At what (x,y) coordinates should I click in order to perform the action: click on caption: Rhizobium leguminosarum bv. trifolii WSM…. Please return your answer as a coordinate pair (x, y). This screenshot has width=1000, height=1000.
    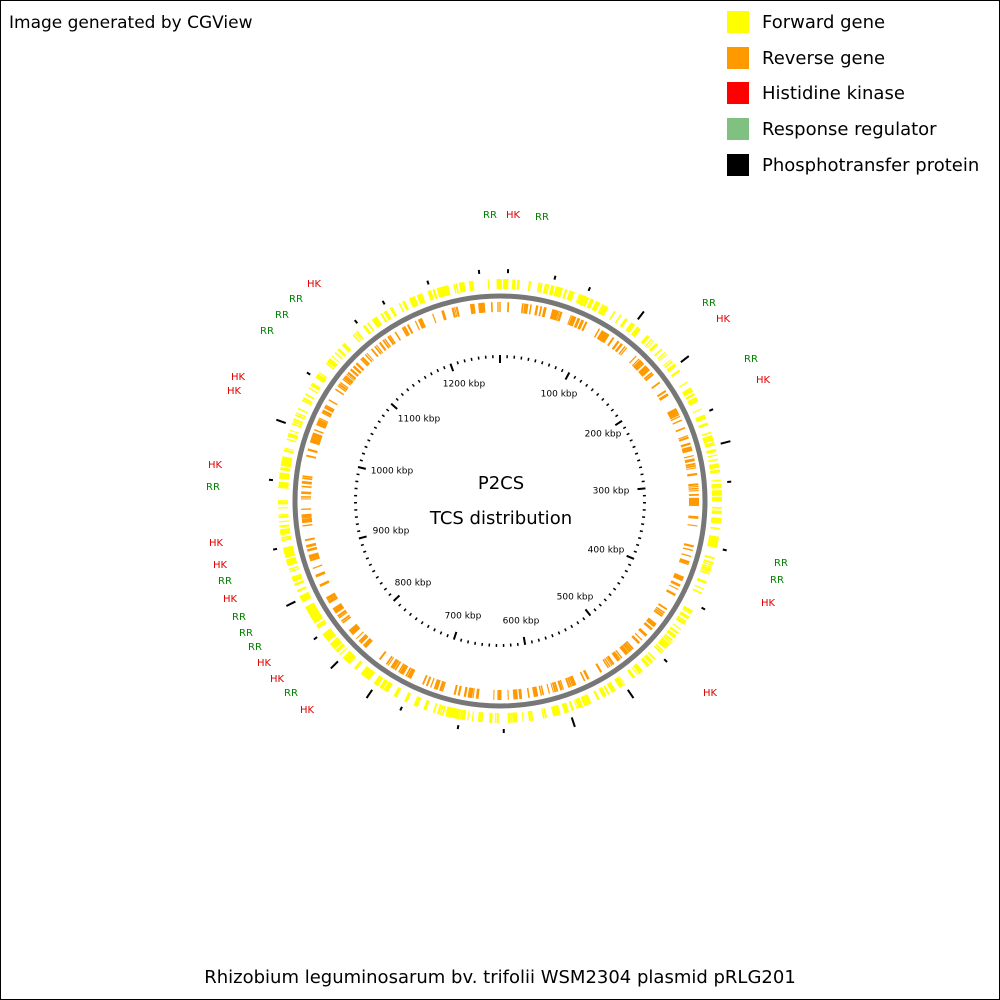
    Looking at the image, I should click on (500, 977).